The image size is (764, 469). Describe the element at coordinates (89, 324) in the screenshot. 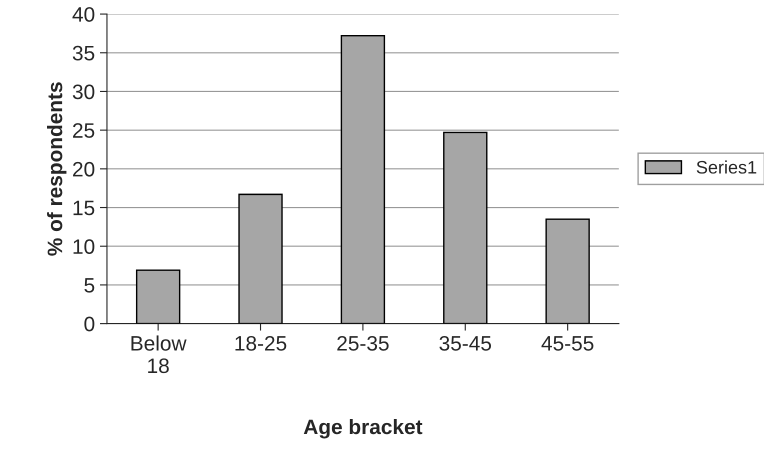

I see `y-tick-label: 0` at that location.